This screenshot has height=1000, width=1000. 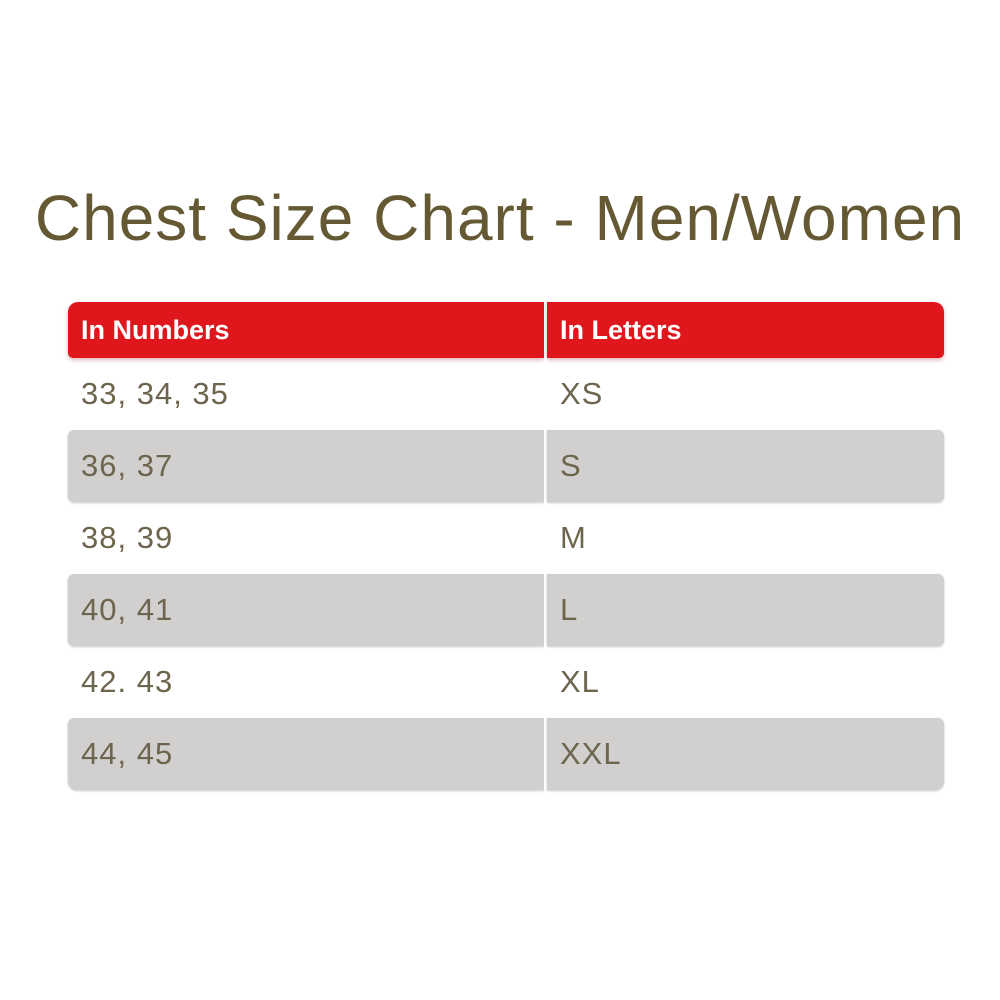 What do you see at coordinates (306, 466) in the screenshot?
I see `cell-numbers: 36, 37` at bounding box center [306, 466].